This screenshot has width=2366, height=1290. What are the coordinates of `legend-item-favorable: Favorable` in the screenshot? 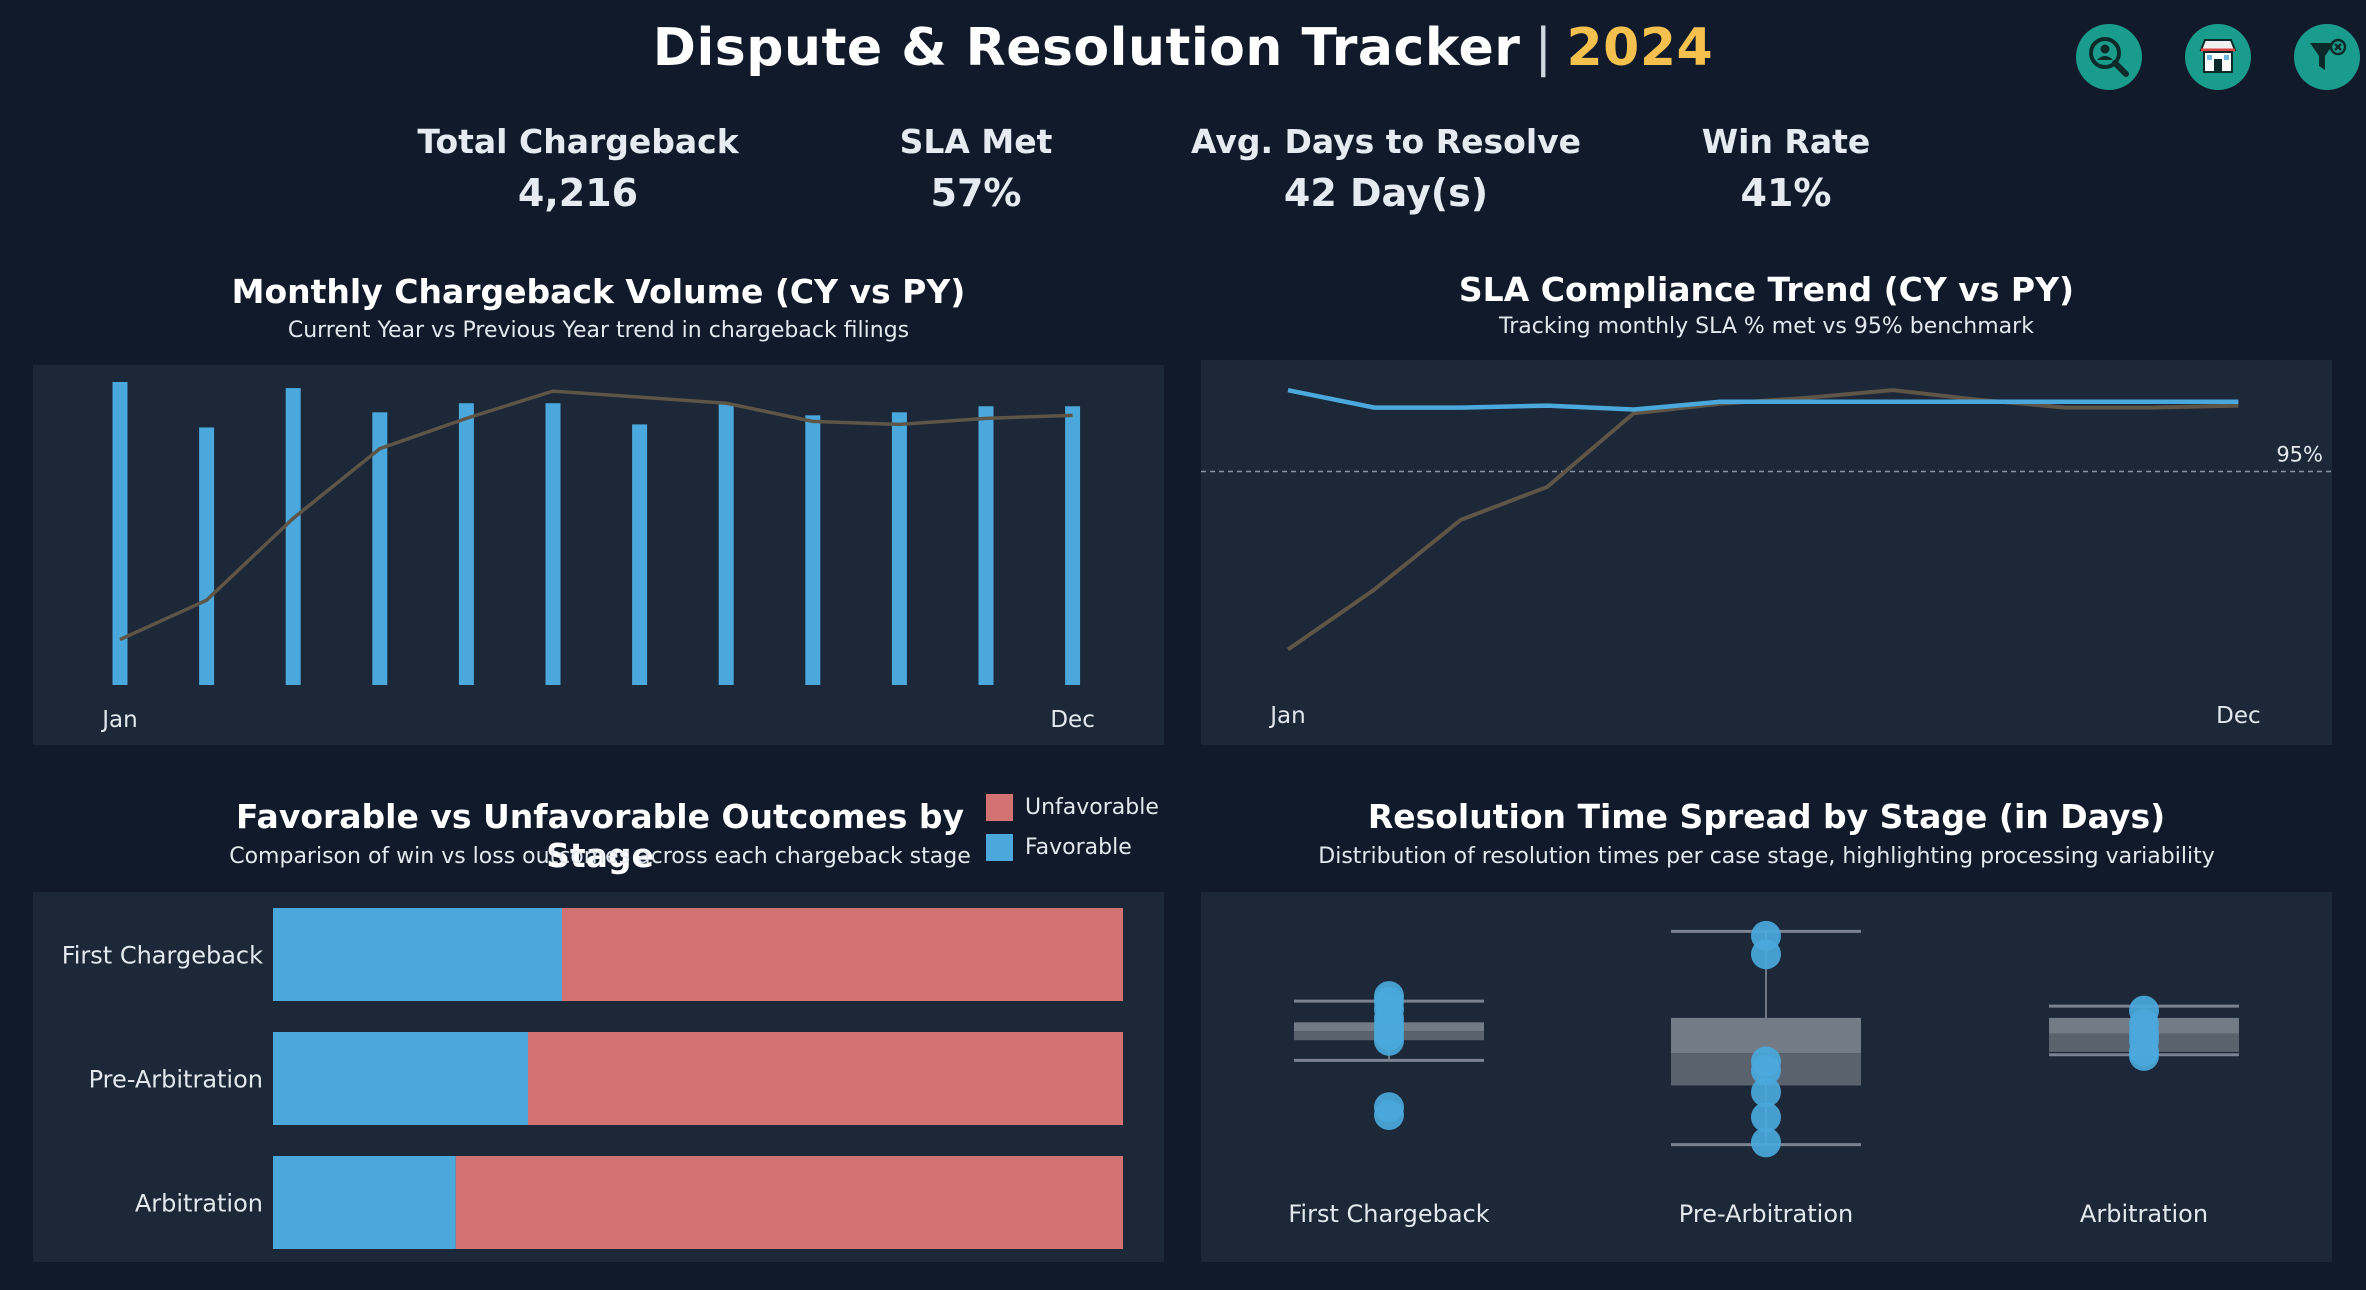 It's located at (1072, 847).